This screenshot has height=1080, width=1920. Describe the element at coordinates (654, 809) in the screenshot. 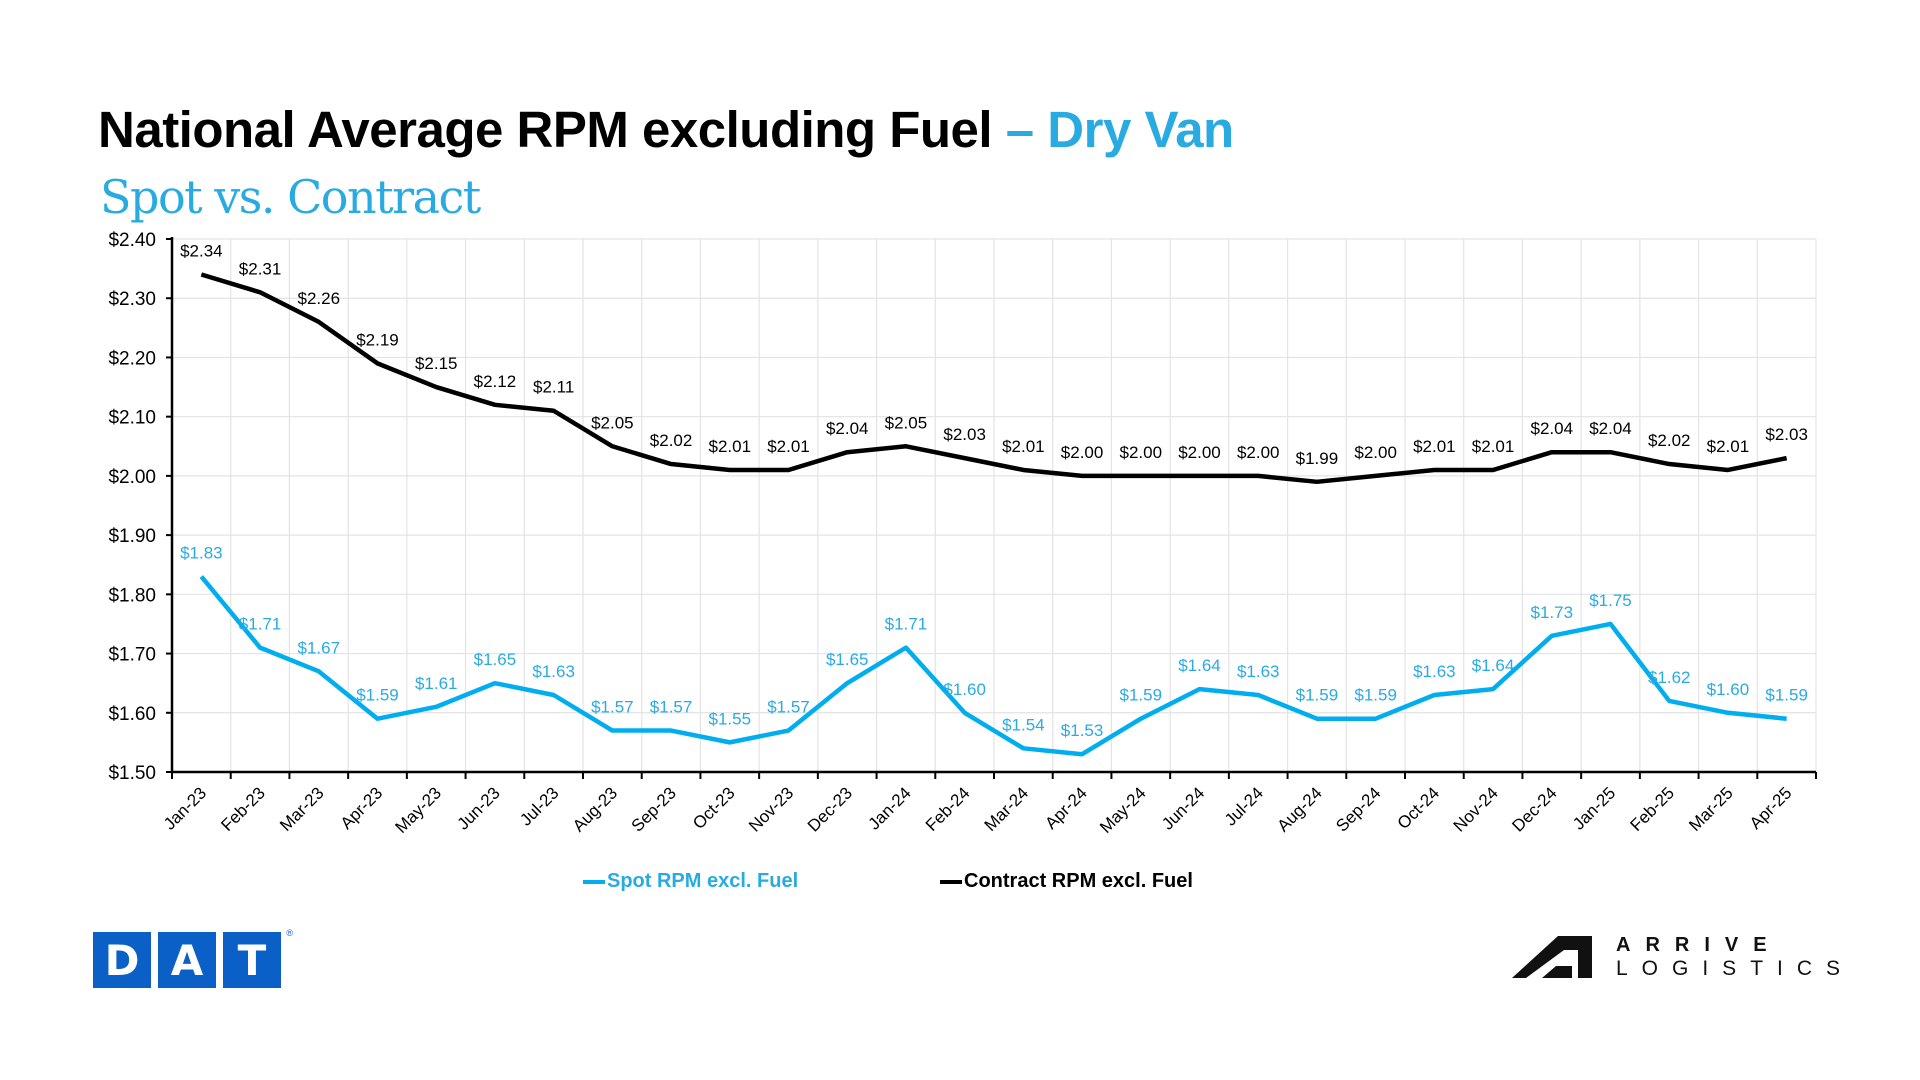

I see `x-tick-label: Sep-23` at that location.